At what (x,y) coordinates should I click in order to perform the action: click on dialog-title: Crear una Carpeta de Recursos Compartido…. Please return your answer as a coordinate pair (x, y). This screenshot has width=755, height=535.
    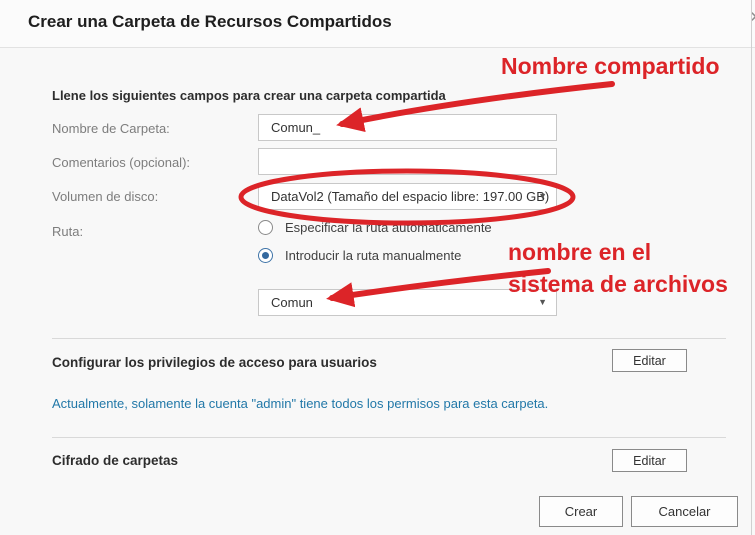
    Looking at the image, I should click on (210, 21).